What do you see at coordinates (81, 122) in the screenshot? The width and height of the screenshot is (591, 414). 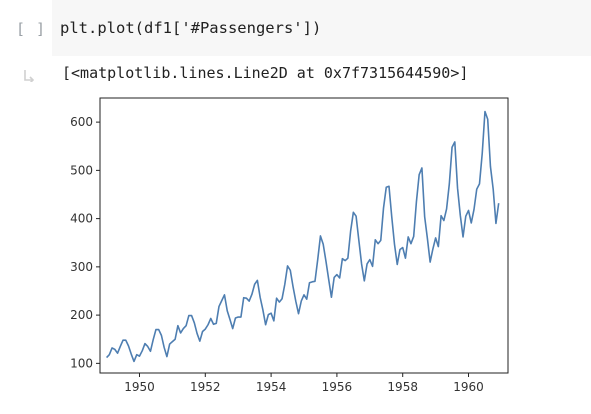 I see `y-tick-label: 600` at bounding box center [81, 122].